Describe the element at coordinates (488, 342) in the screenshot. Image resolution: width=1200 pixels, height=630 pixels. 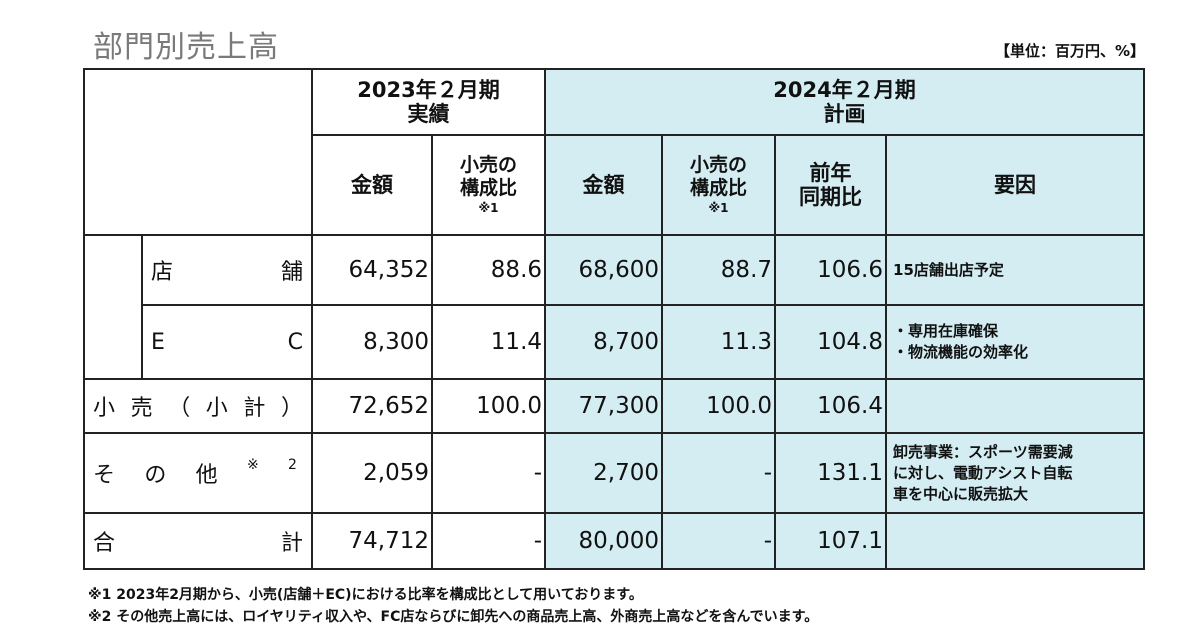
I see `ec-ratio-2023: 11.4` at that location.